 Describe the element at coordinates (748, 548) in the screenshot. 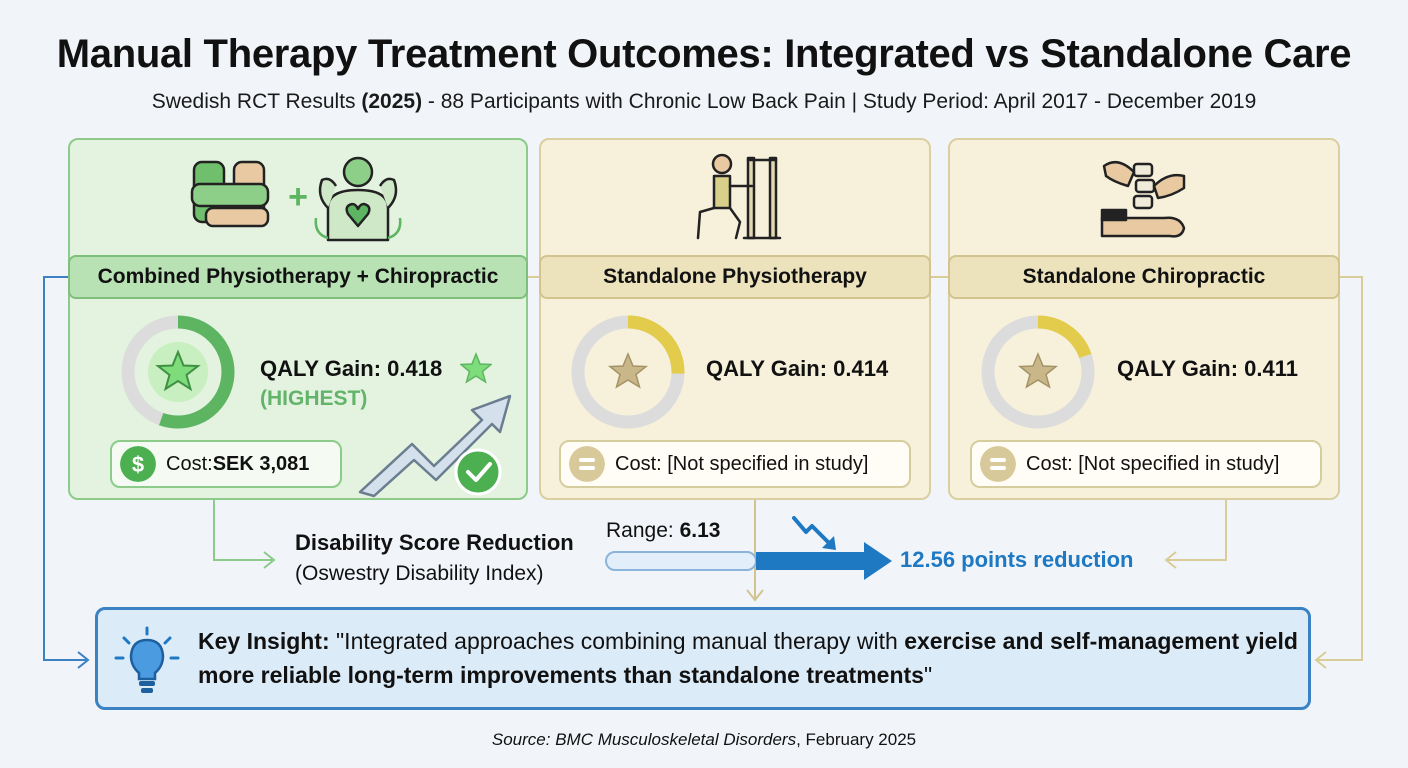

I see `reduction-arrow` at that location.